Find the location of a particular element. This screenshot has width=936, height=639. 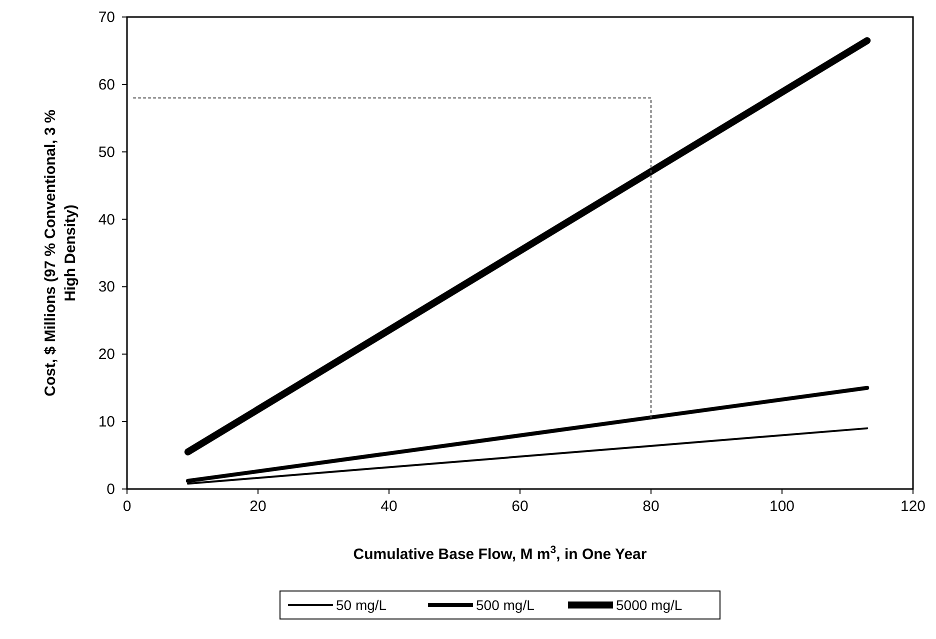

y-tick-label: 70 is located at coordinates (106, 17).